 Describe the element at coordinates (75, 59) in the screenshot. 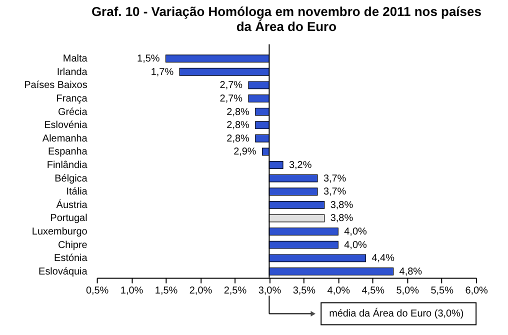

I see `y-tick-label: Malta` at that location.